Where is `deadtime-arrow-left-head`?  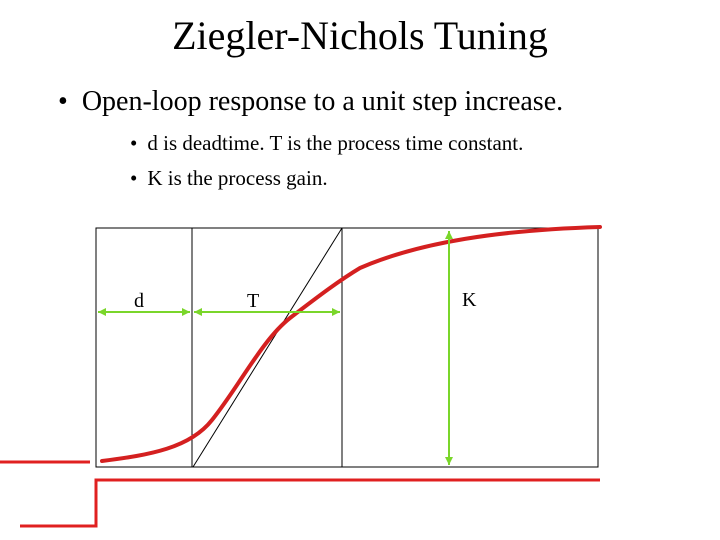 deadtime-arrow-left-head is located at coordinates (102, 312).